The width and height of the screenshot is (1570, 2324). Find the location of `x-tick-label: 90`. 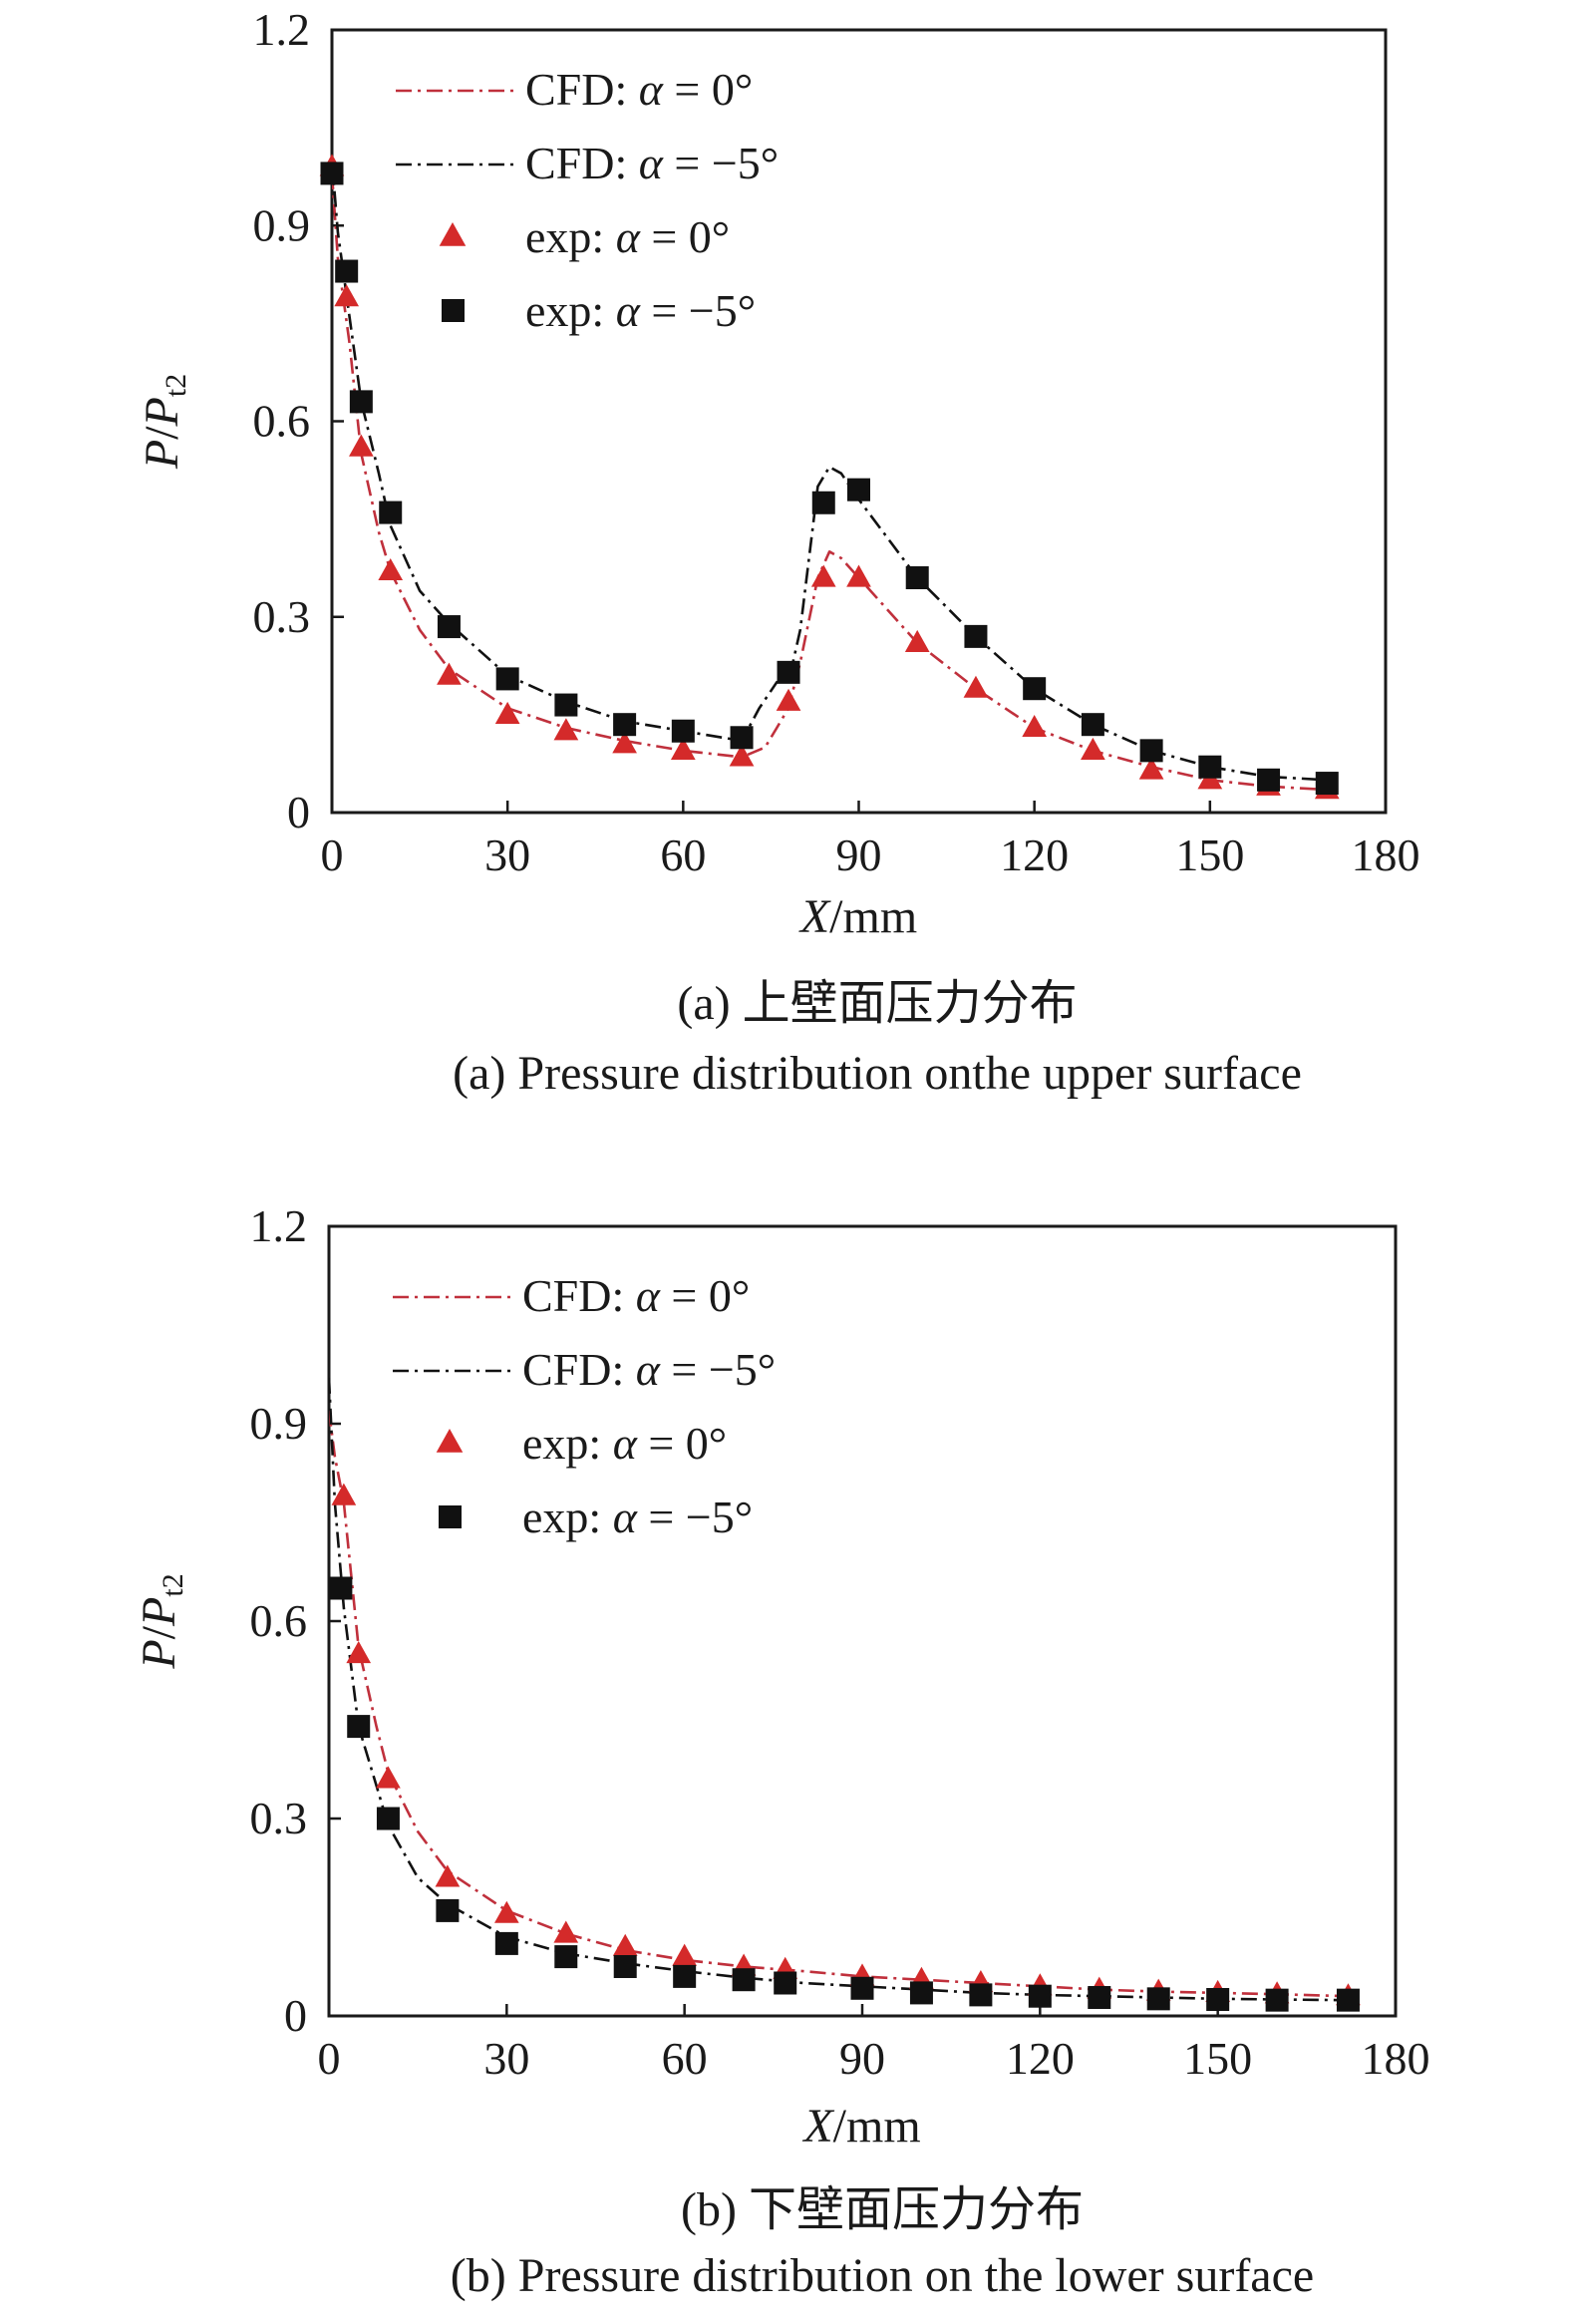

x-tick-label: 90 is located at coordinates (859, 855).